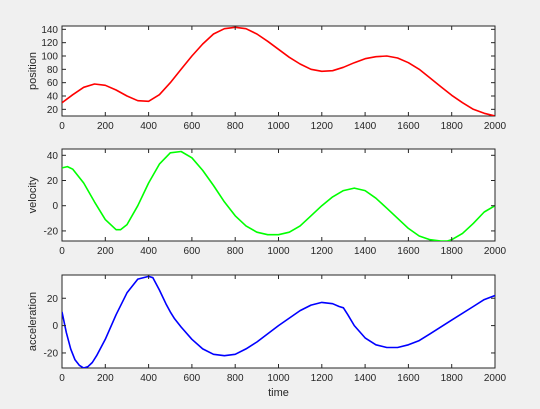  Describe the element at coordinates (53, 70) in the screenshot. I see `y-tick-label: 80` at that location.